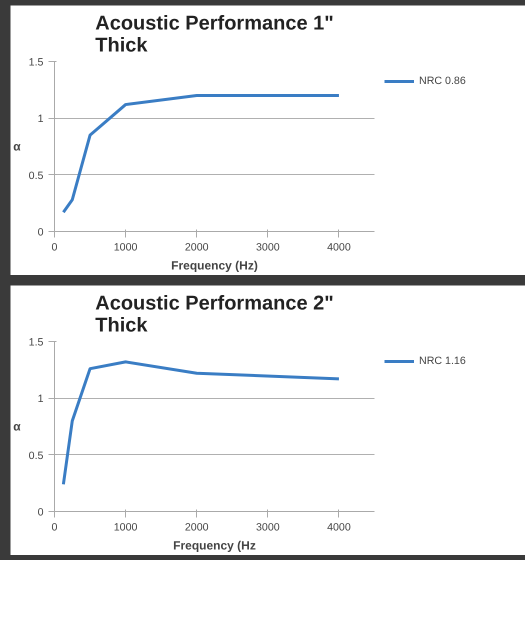 The height and width of the screenshot is (643, 525). What do you see at coordinates (442, 81) in the screenshot?
I see `legend-label: NRC 0.86` at bounding box center [442, 81].